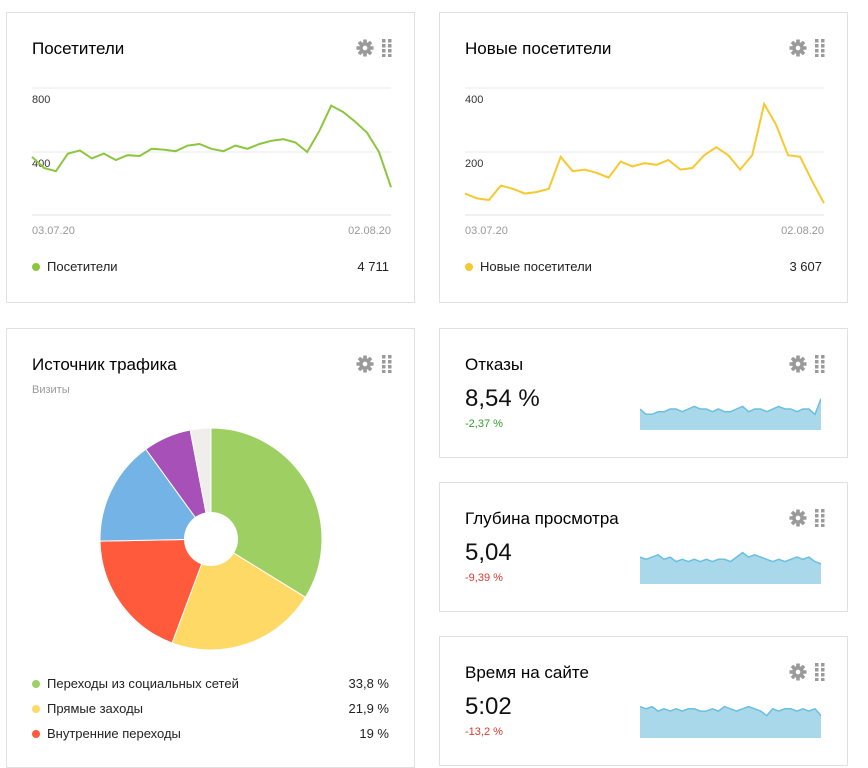 The image size is (868, 768). Describe the element at coordinates (95, 708) in the screenshot. I see `legend-label: Прямые заходы` at that location.